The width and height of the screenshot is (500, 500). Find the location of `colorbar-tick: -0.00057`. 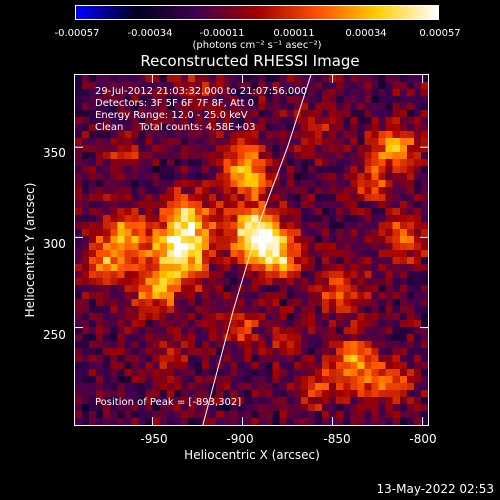

colorbar-tick: -0.00057 is located at coordinates (77, 33).